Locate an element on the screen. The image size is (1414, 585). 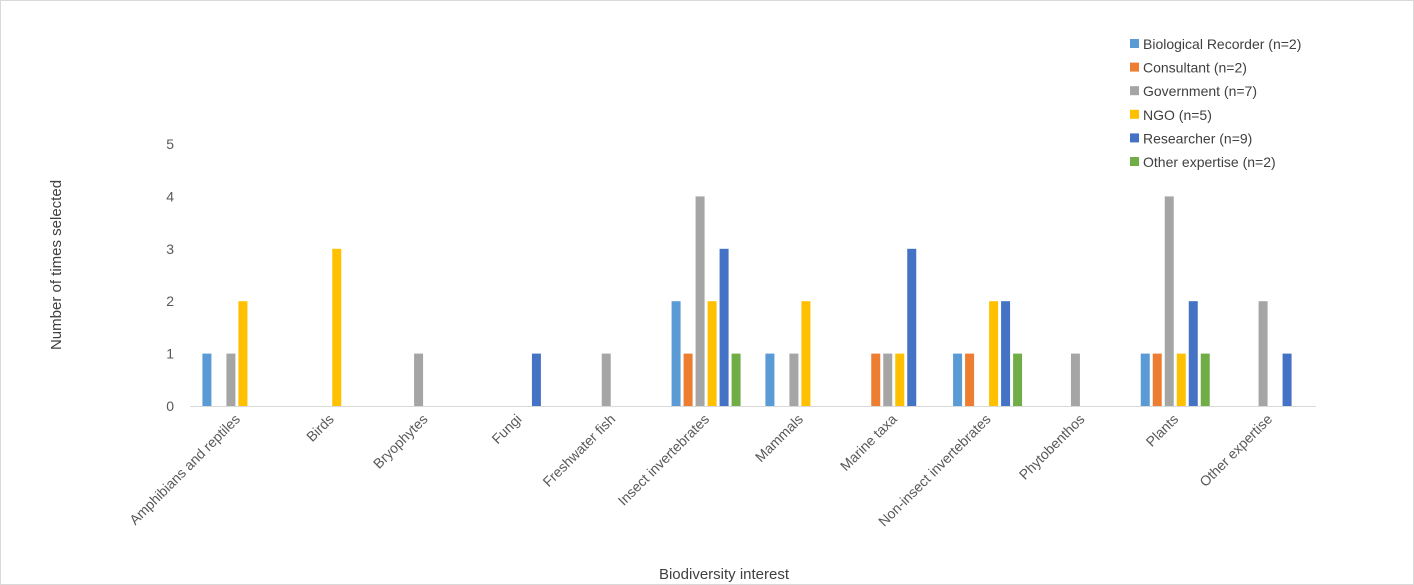
y-tick-label: 5 is located at coordinates (170, 144).